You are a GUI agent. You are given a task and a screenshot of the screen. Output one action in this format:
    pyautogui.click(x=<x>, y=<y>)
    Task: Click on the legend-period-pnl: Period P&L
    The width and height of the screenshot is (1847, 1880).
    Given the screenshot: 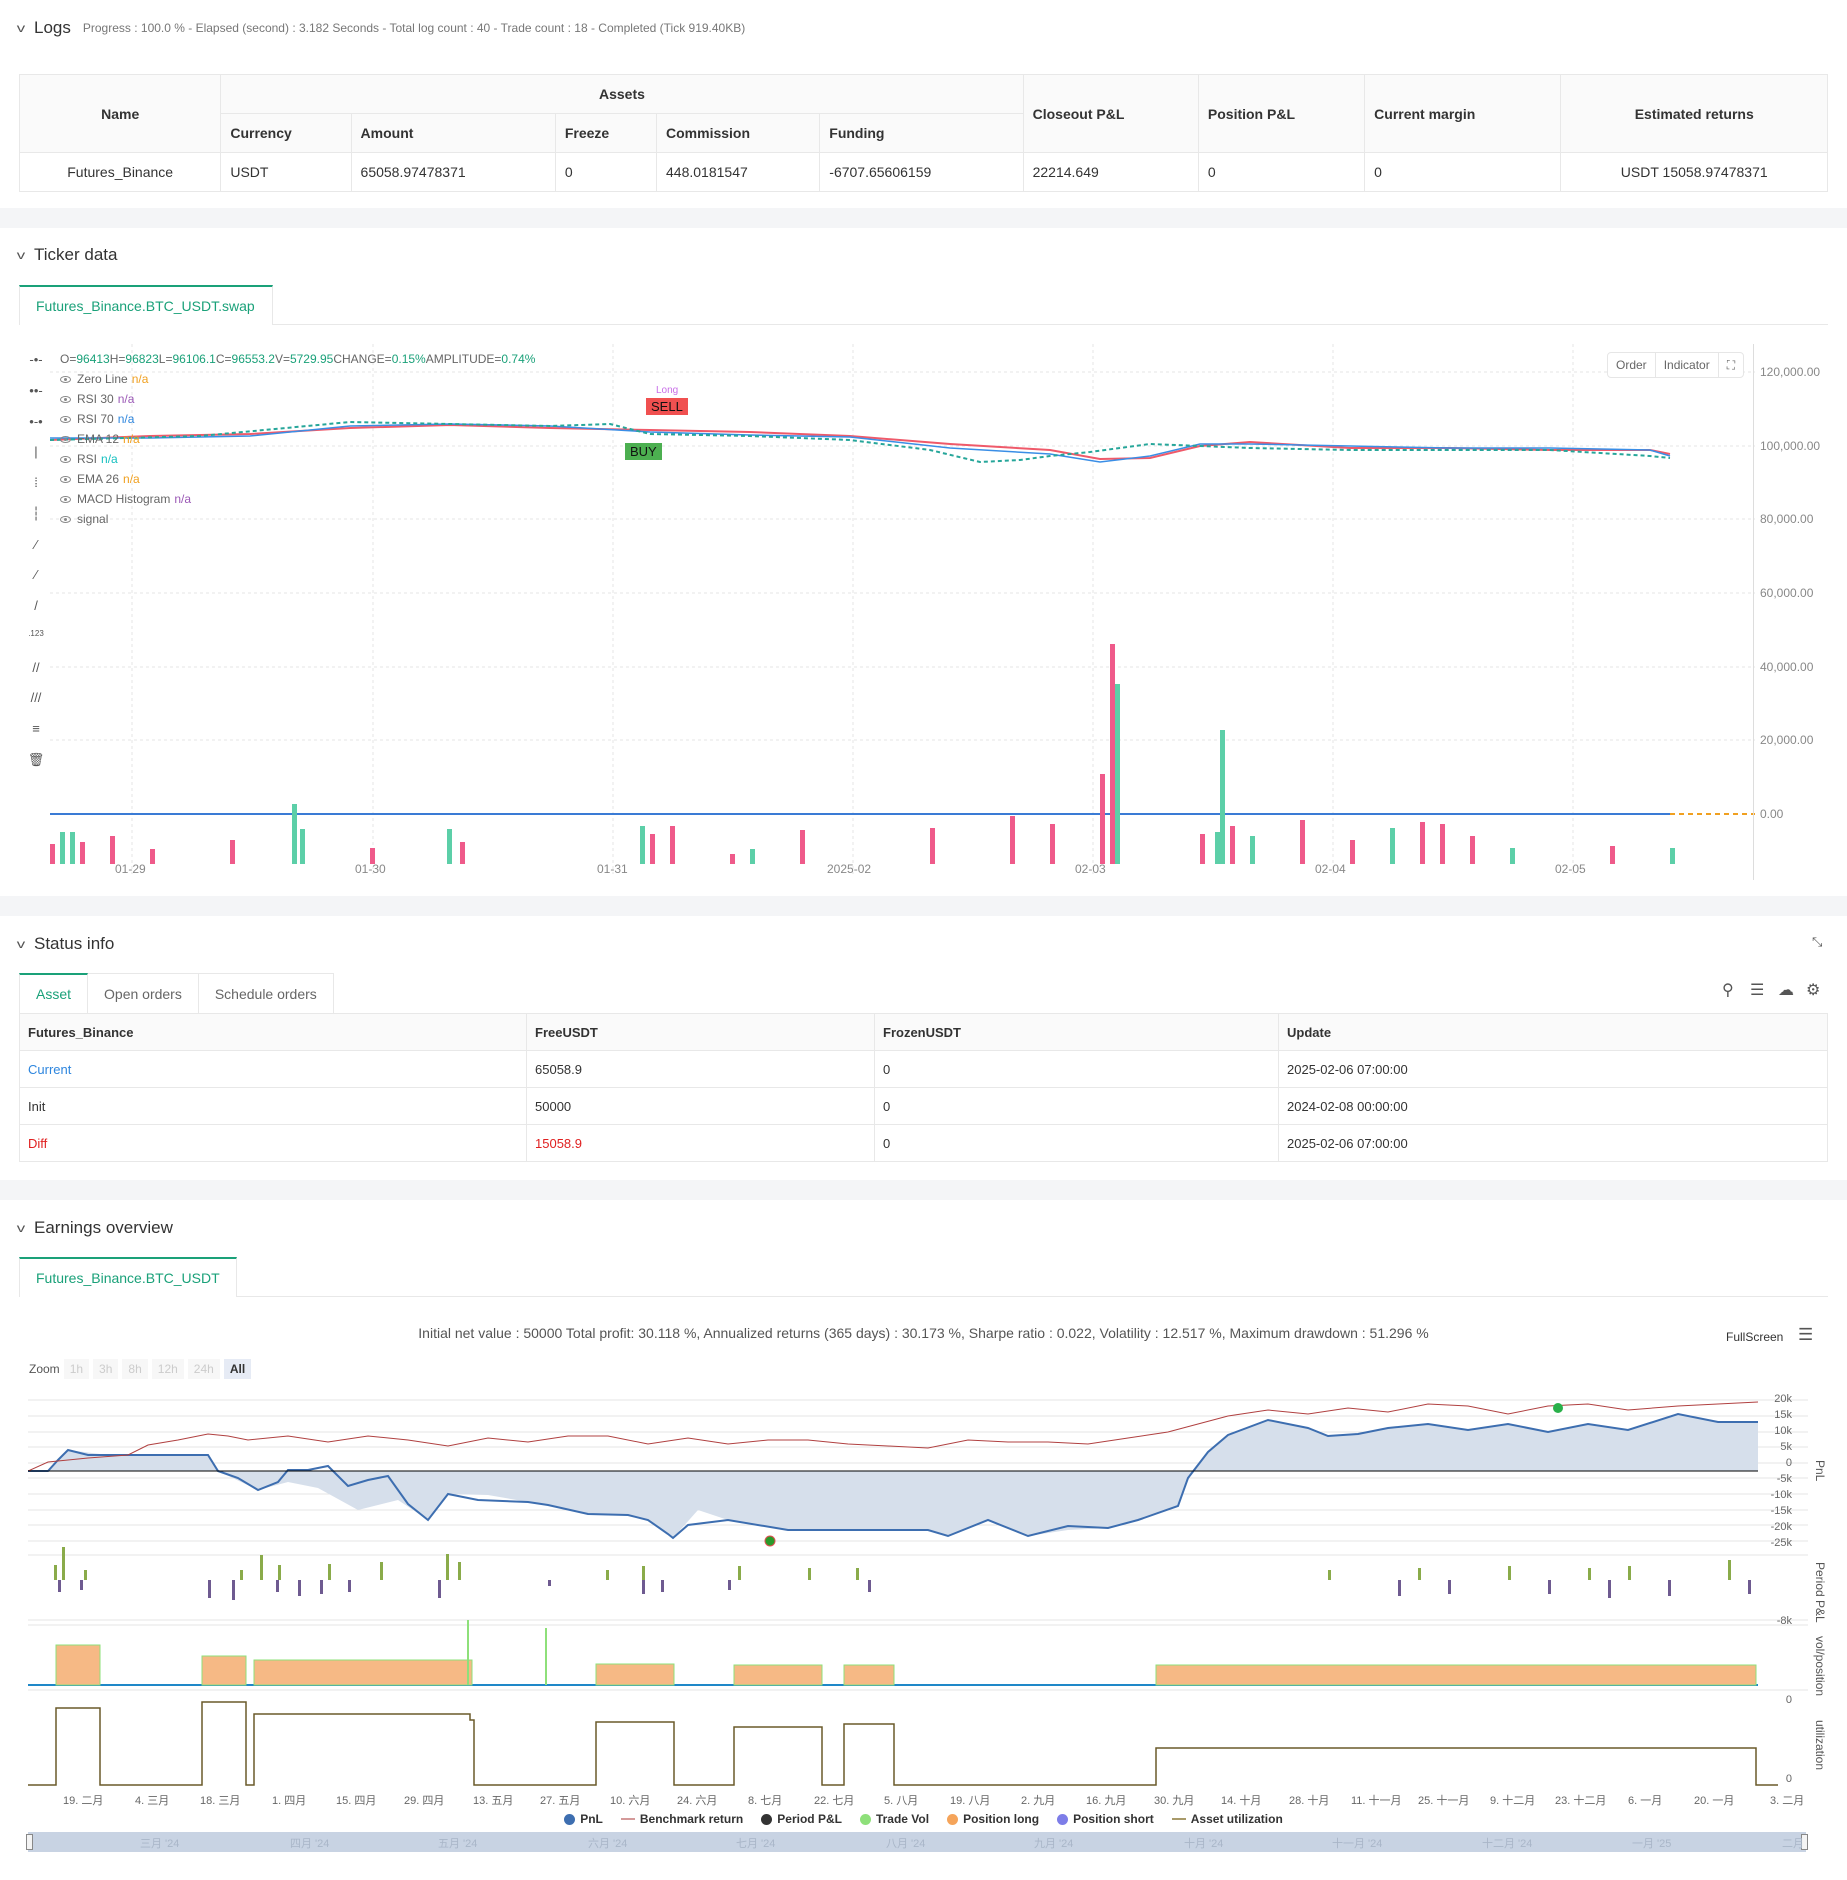 What is the action you would take?
    pyautogui.click(x=801, y=1819)
    